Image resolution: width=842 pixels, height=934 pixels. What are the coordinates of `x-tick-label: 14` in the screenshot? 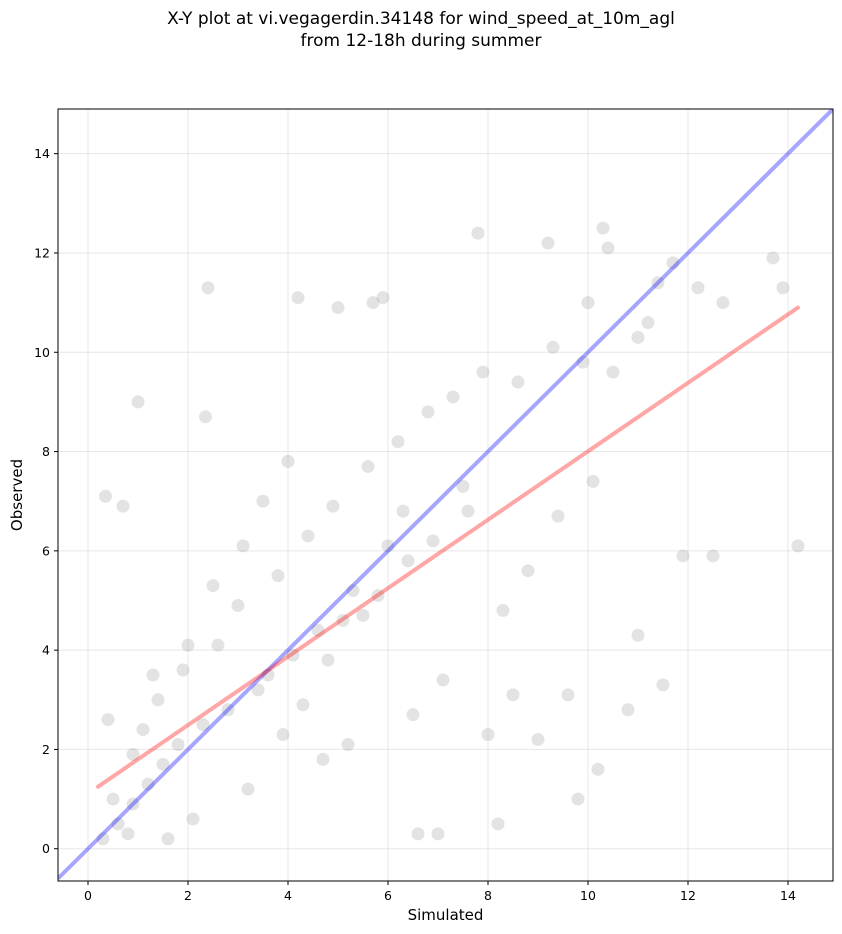 It's located at (788, 895).